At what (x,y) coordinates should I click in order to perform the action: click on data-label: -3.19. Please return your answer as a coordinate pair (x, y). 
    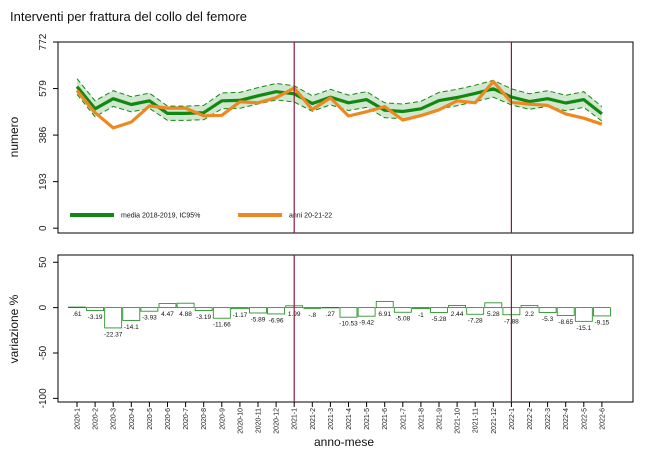
    Looking at the image, I should click on (203, 317).